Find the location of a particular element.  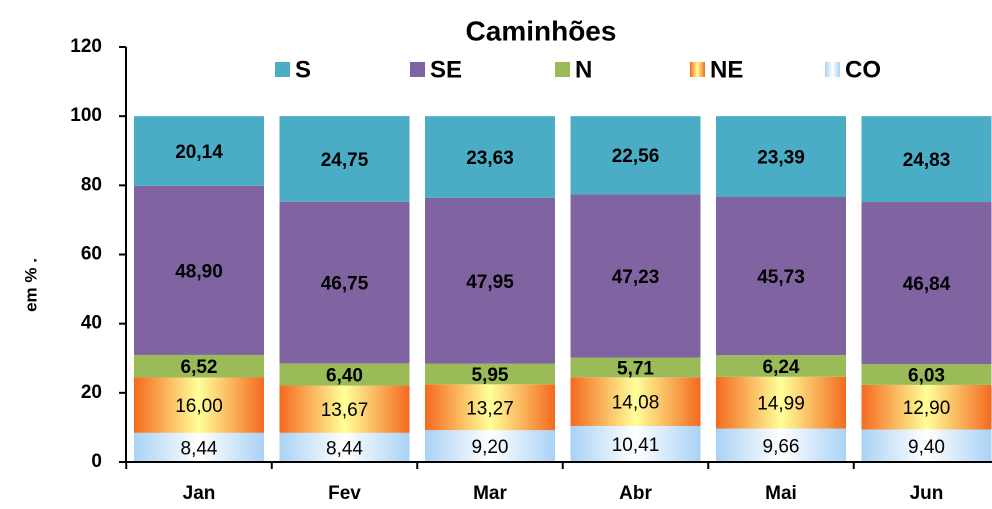

data-label: 6,03 is located at coordinates (926, 375).